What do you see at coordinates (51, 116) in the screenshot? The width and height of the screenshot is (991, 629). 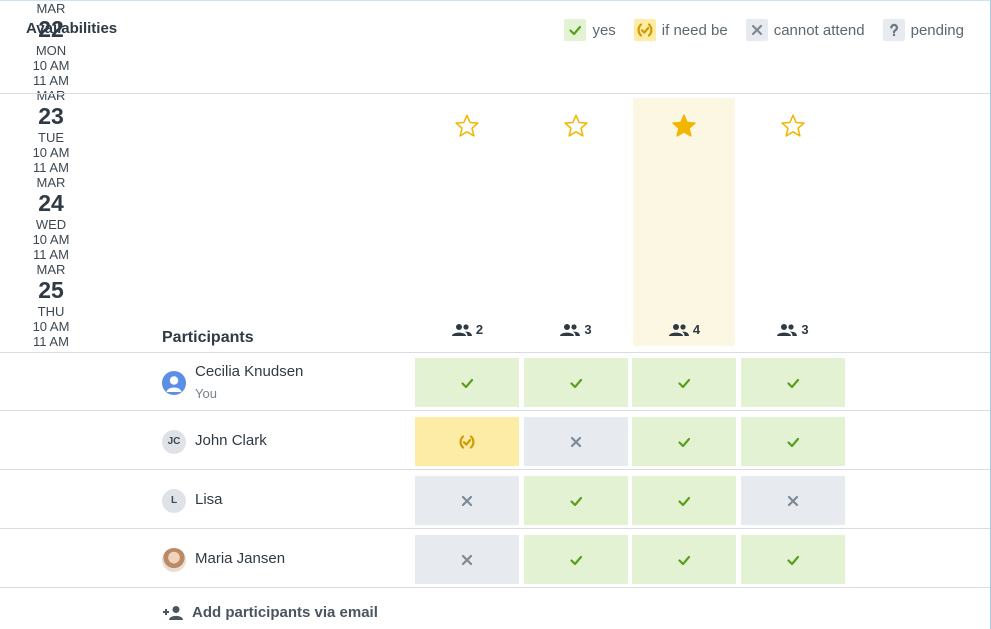 I see `date-day: 23` at bounding box center [51, 116].